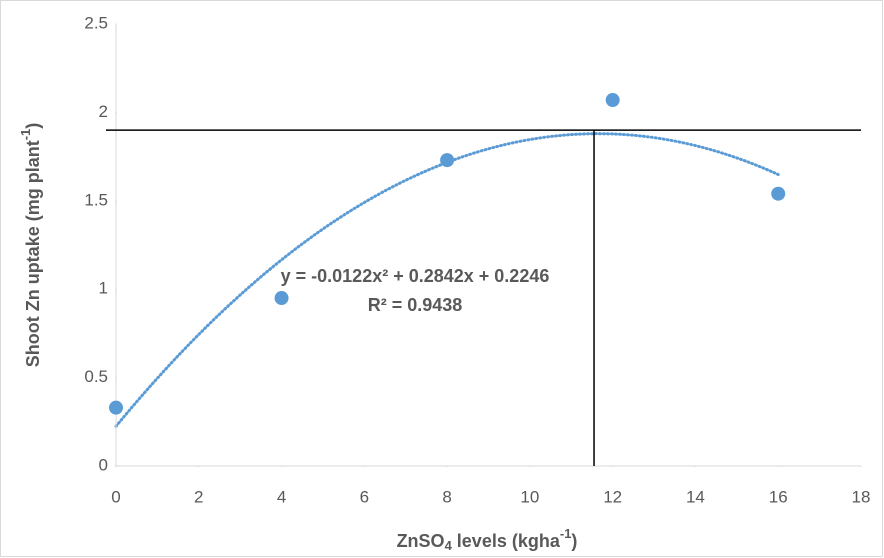 The width and height of the screenshot is (884, 558). What do you see at coordinates (198, 496) in the screenshot?
I see `x-tick-label: 2` at bounding box center [198, 496].